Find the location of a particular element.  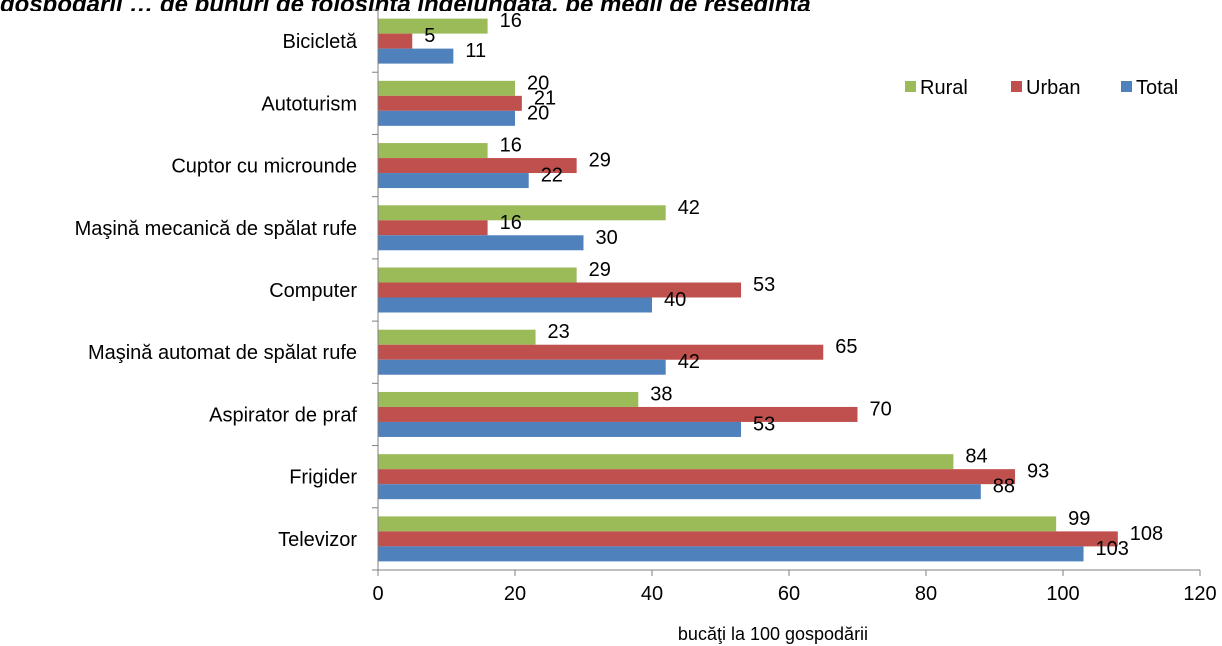

category-label-frigider: Frigider is located at coordinates (323, 478).